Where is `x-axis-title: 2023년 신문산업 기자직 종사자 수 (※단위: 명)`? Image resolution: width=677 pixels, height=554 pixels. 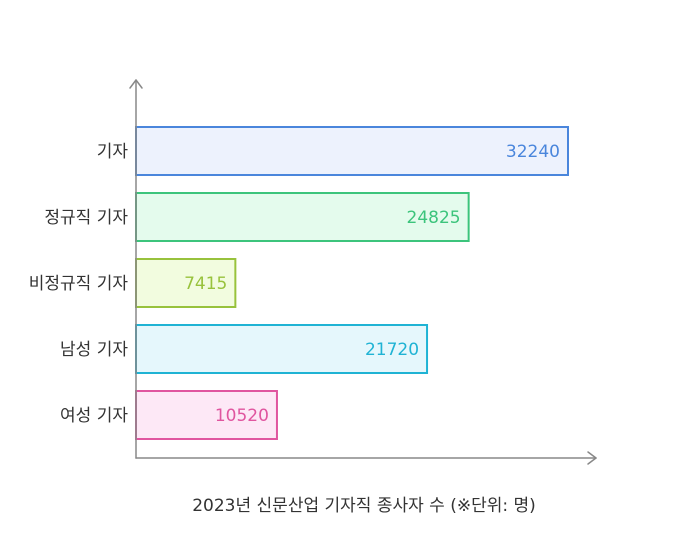
x-axis-title: 2023년 신문산업 기자직 종사자 수 (※단위: 명) is located at coordinates (364, 506).